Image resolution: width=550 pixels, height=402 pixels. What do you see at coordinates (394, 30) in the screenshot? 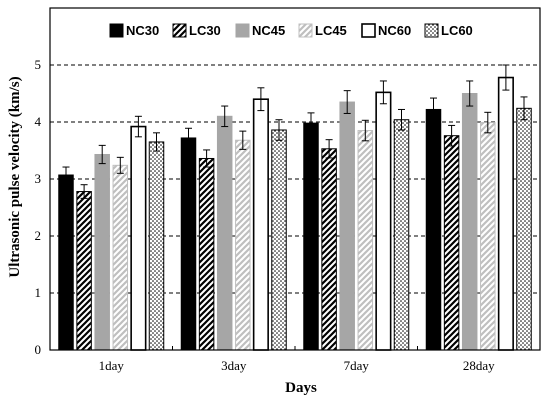
I see `legend-label-nc60: NC60` at bounding box center [394, 30].